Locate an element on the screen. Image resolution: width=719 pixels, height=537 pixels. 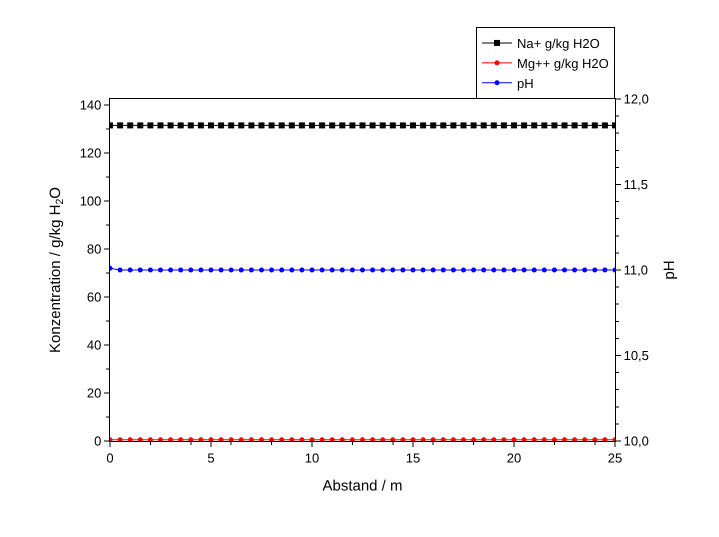
x-tick-label: 15 is located at coordinates (413, 458).